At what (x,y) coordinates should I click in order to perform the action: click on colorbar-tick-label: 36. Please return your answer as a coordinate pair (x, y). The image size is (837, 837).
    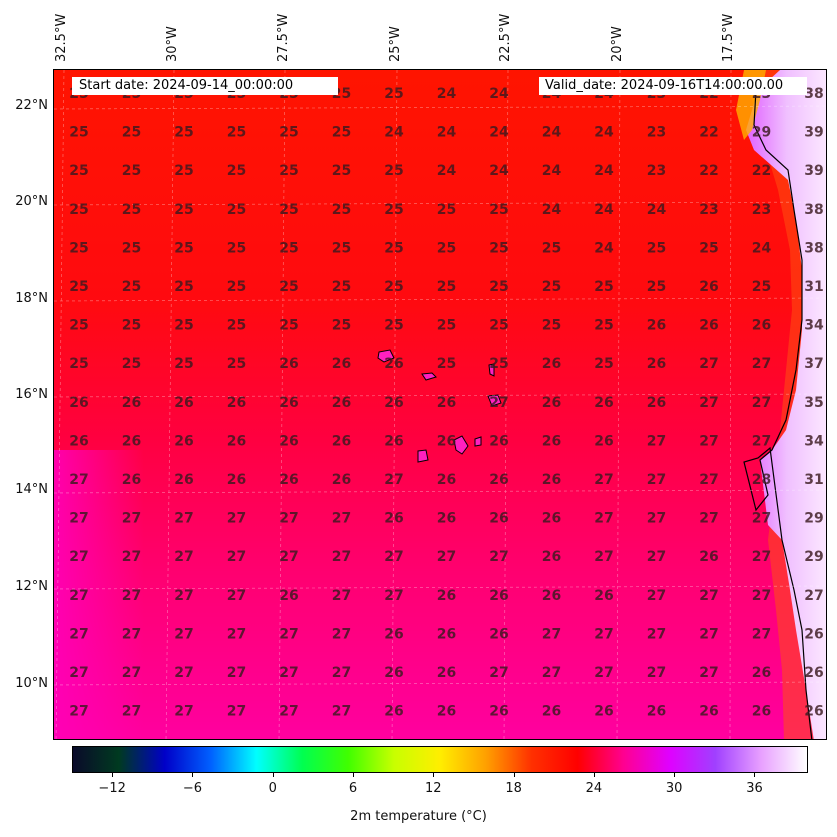
    Looking at the image, I should click on (754, 788).